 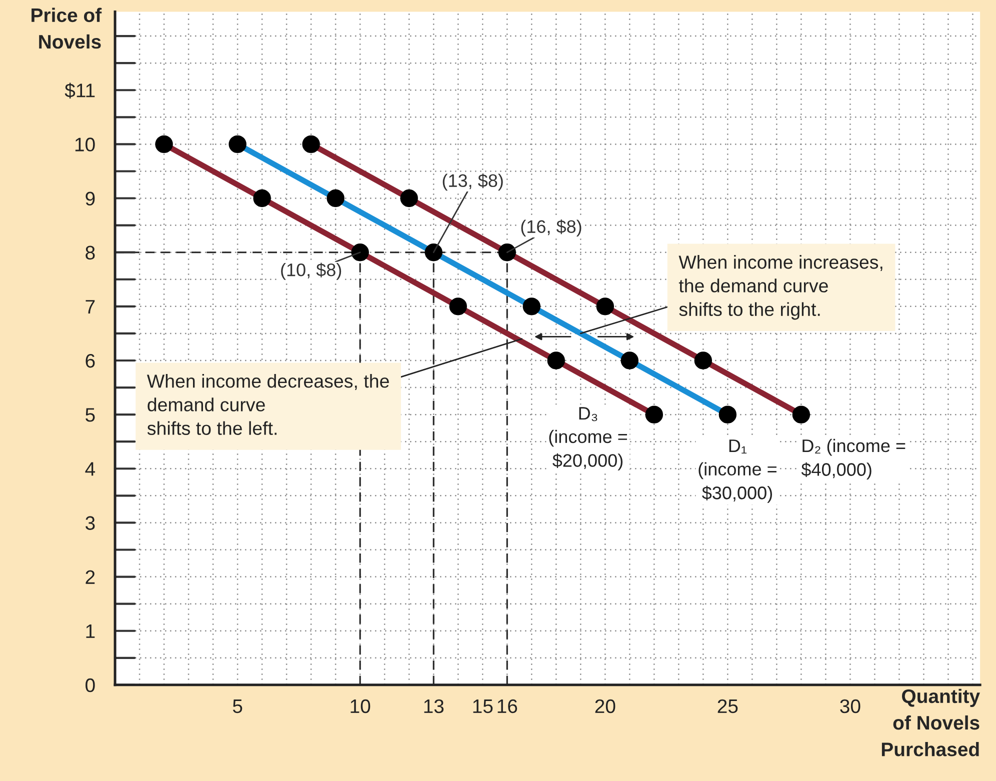 I want to click on y-tick-label: 0, so click(x=90, y=685).